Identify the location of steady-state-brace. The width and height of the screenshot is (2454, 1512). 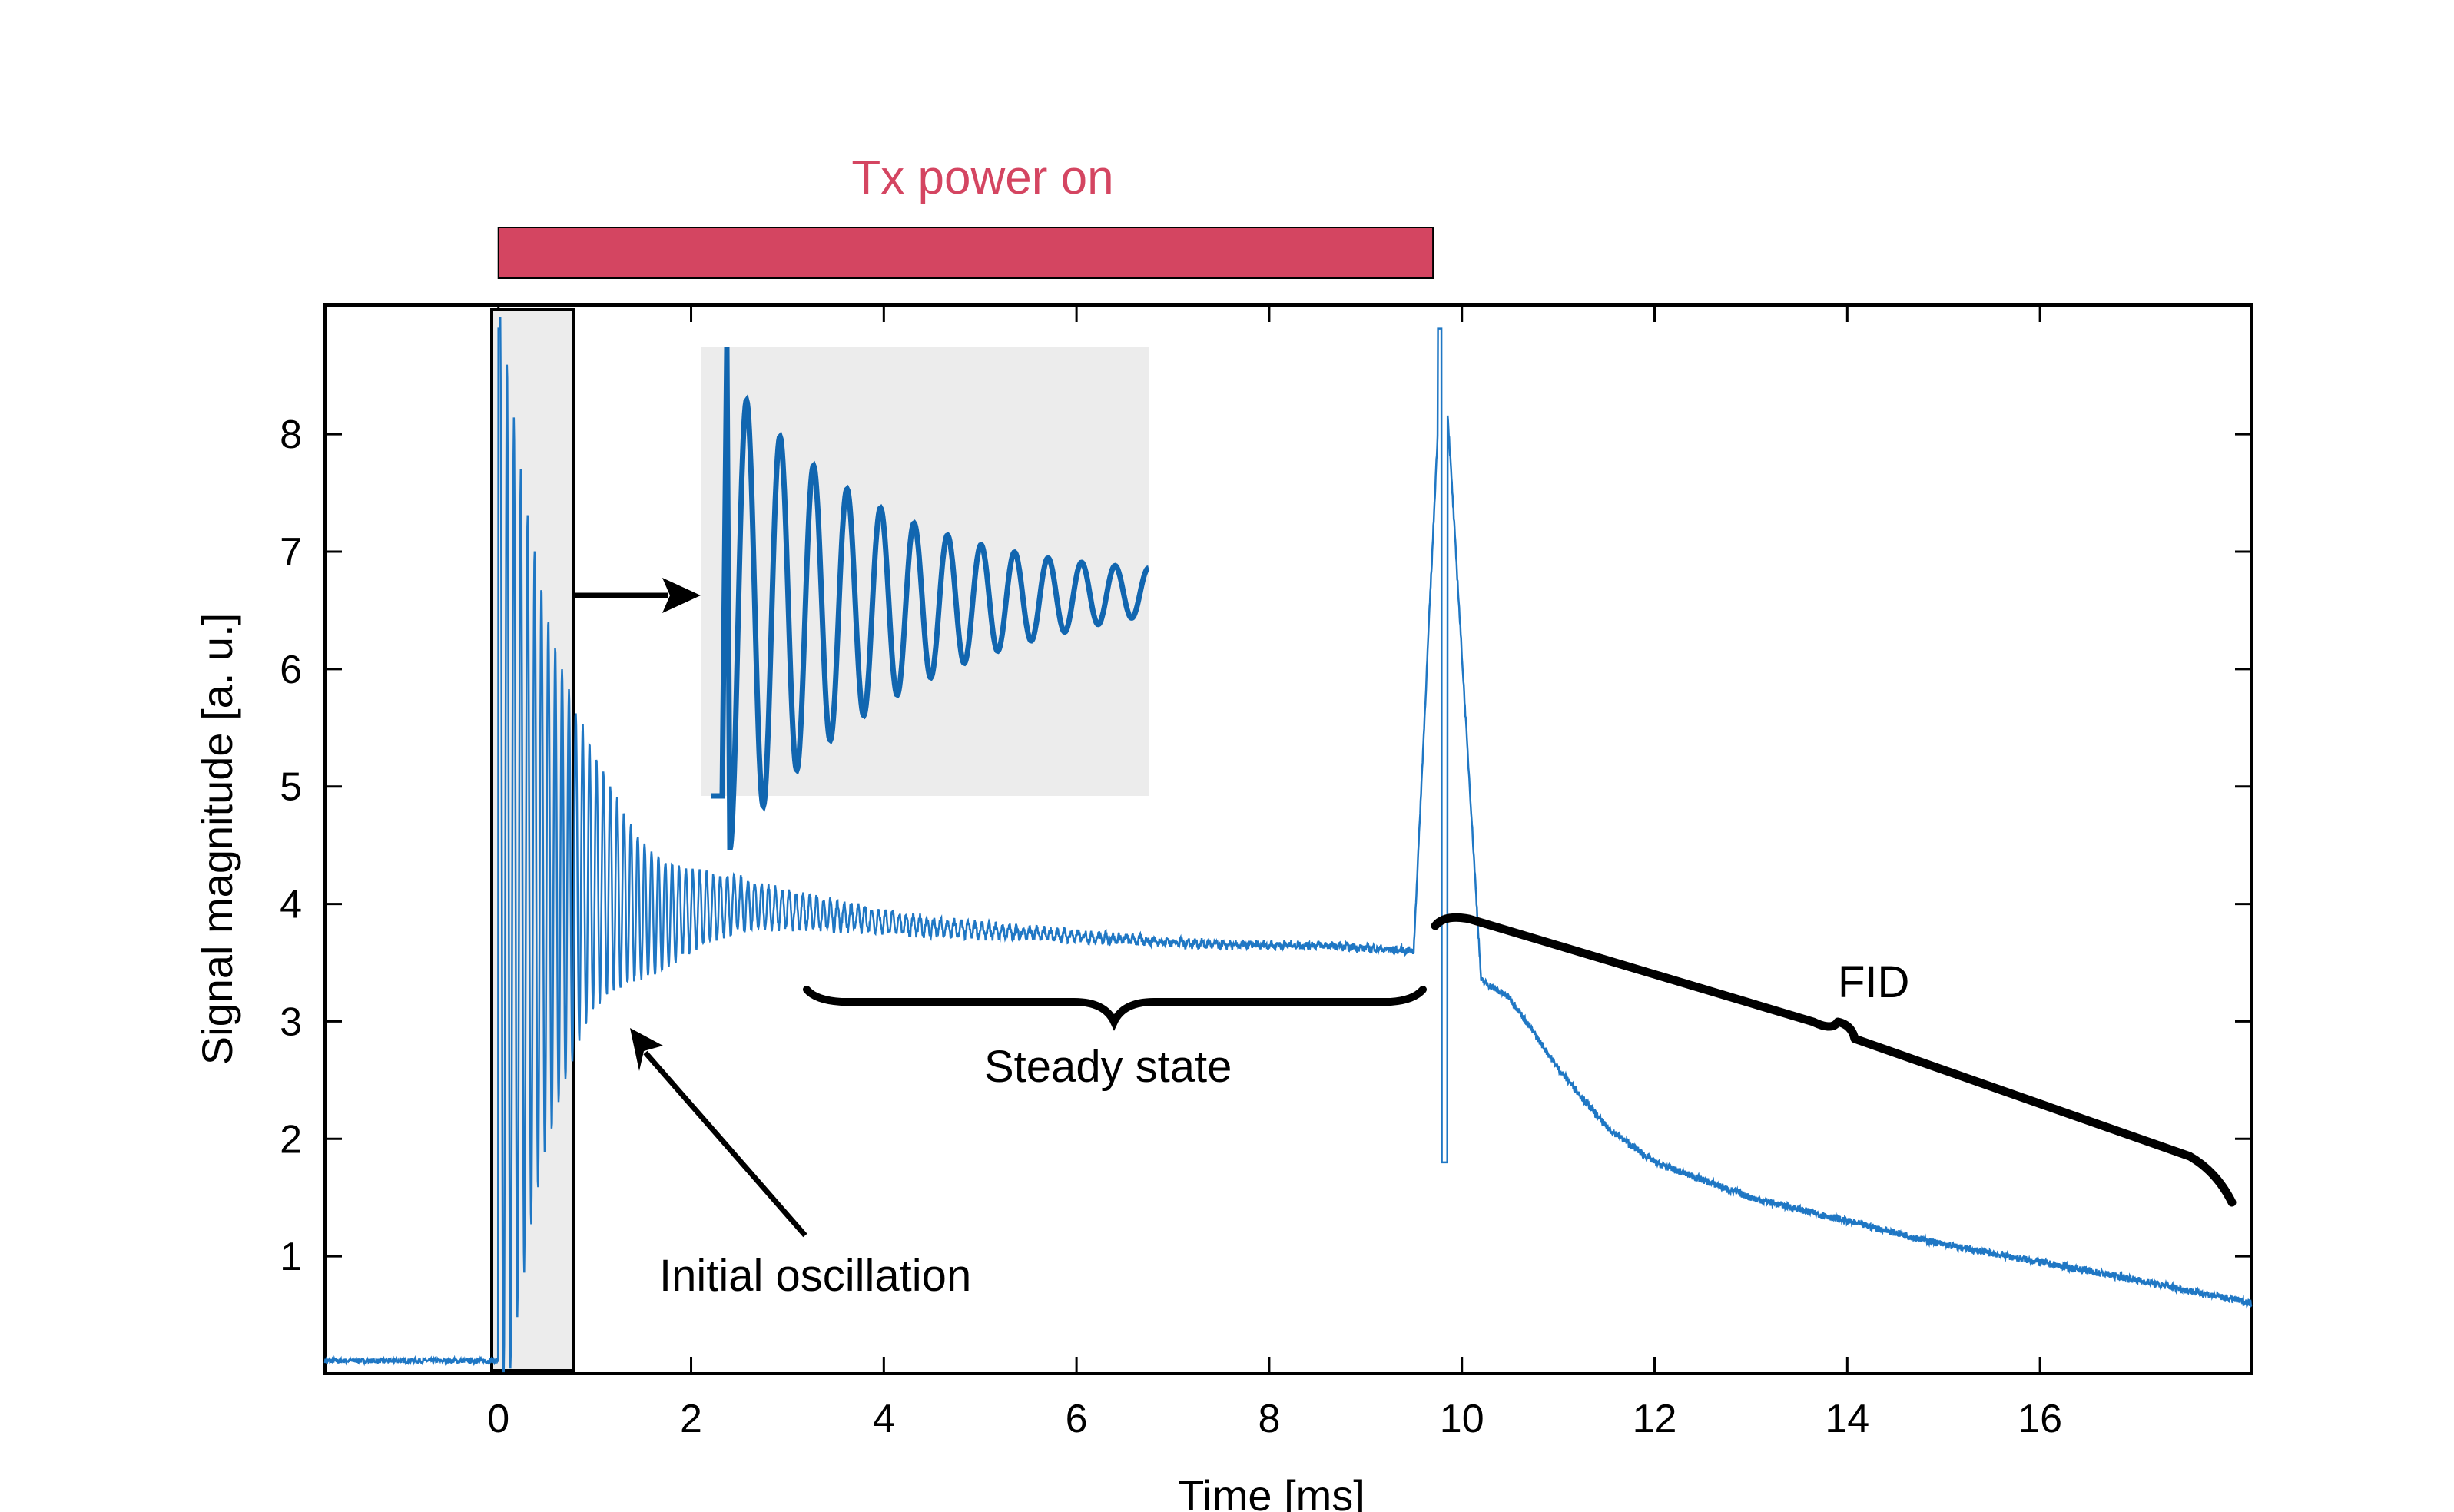
(1115, 1009).